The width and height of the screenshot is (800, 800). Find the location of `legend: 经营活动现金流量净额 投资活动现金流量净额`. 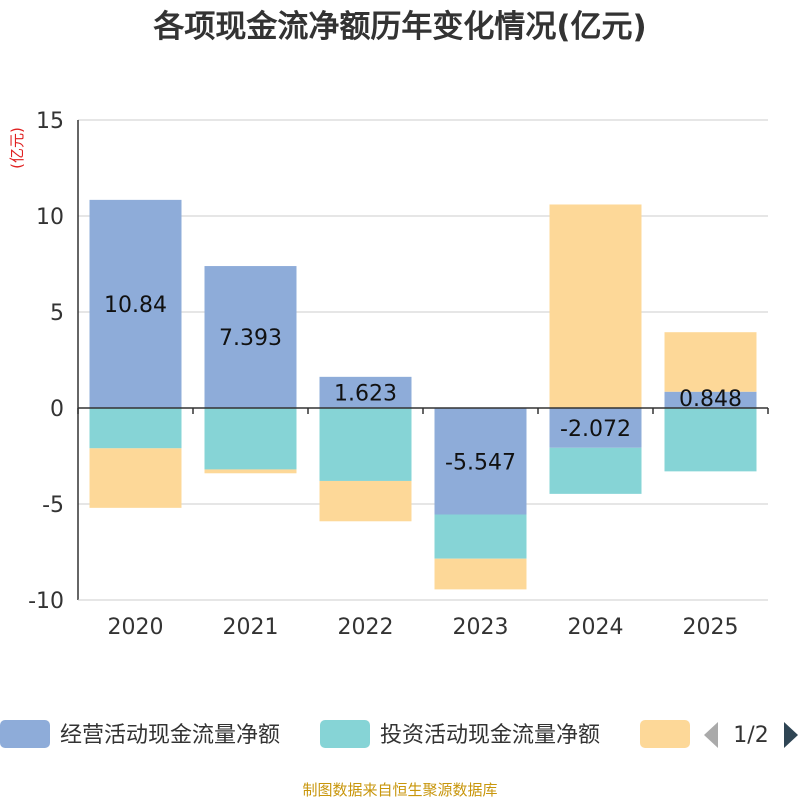

legend: 经营活动现金流量净额 投资活动现金流量净额 is located at coordinates (345, 734).